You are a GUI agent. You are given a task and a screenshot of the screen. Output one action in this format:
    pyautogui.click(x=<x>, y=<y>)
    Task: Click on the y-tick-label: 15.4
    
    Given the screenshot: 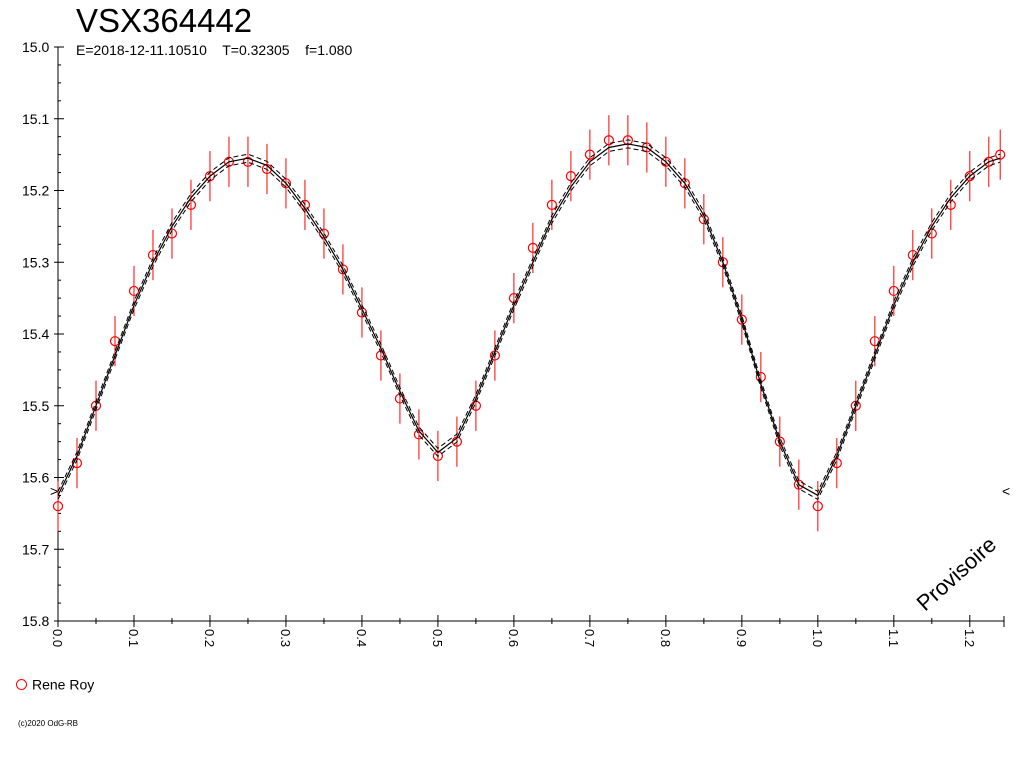 What is the action you would take?
    pyautogui.click(x=35, y=334)
    